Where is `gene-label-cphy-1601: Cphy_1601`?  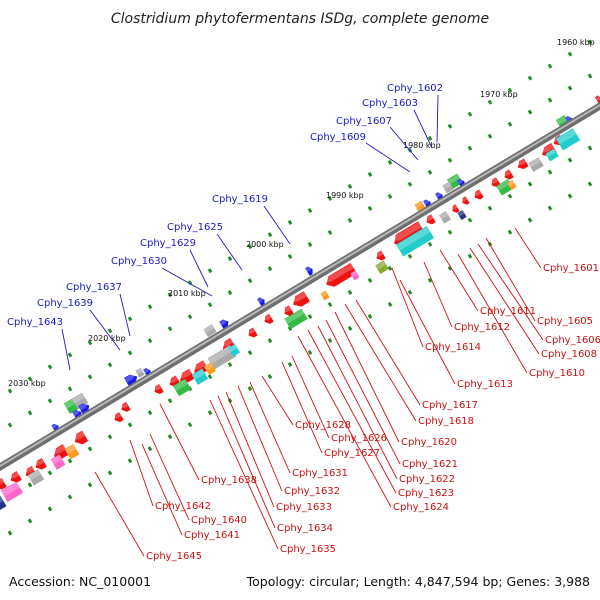
gene-label-cphy-1601: Cphy_1601 is located at coordinates (571, 268).